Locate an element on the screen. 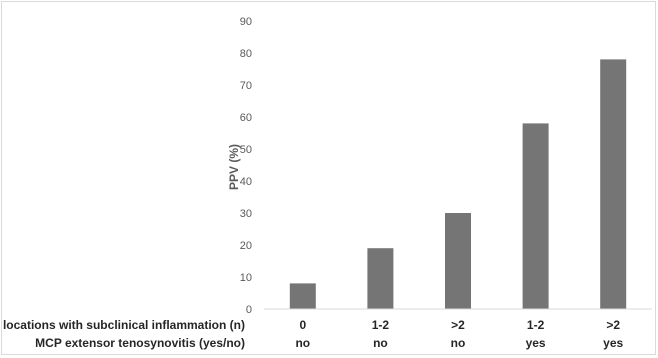 The height and width of the screenshot is (358, 658). y-tick-label: 80 is located at coordinates (246, 54).